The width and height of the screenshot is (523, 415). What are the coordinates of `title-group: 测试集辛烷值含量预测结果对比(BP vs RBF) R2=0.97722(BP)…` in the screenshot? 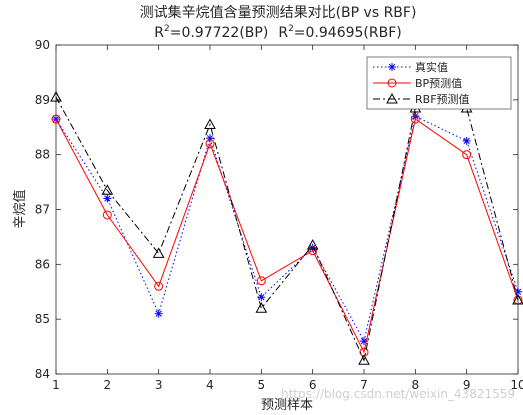 It's located at (278, 22).